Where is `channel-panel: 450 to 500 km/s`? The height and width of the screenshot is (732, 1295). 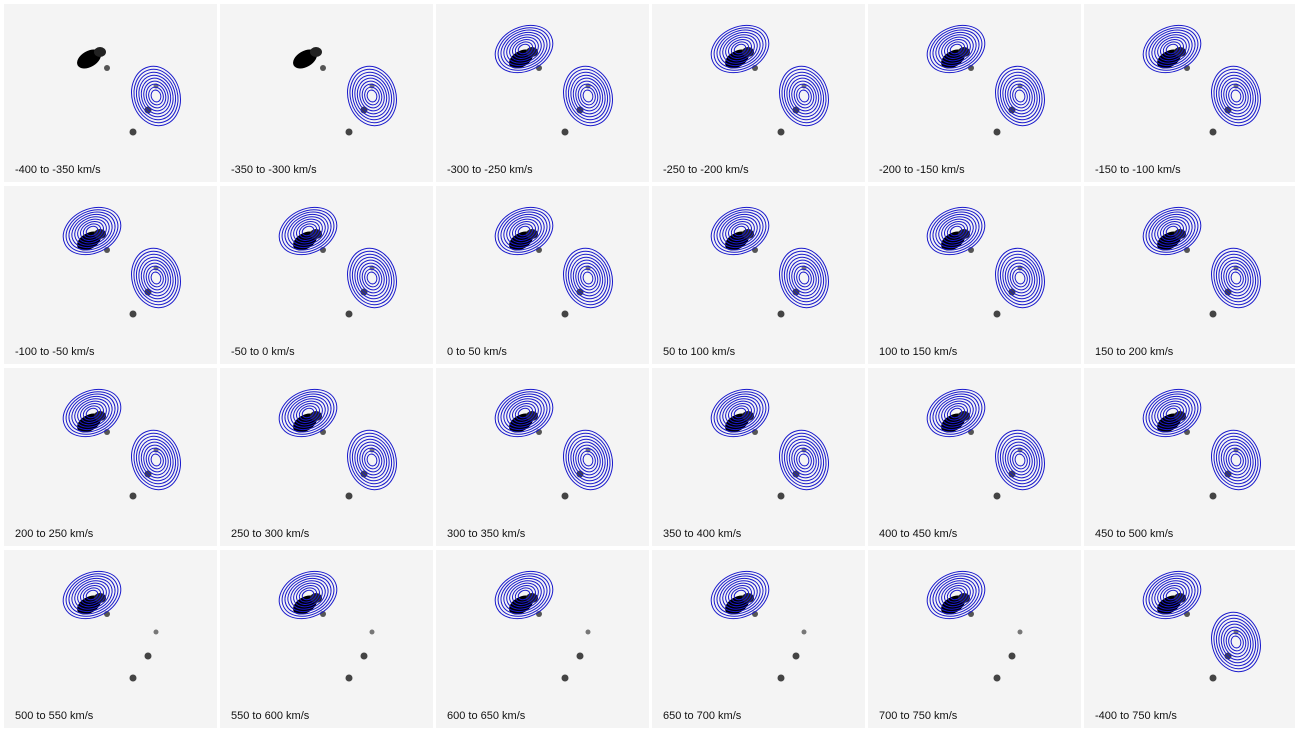
channel-panel: 450 to 500 km/s is located at coordinates (1189, 457).